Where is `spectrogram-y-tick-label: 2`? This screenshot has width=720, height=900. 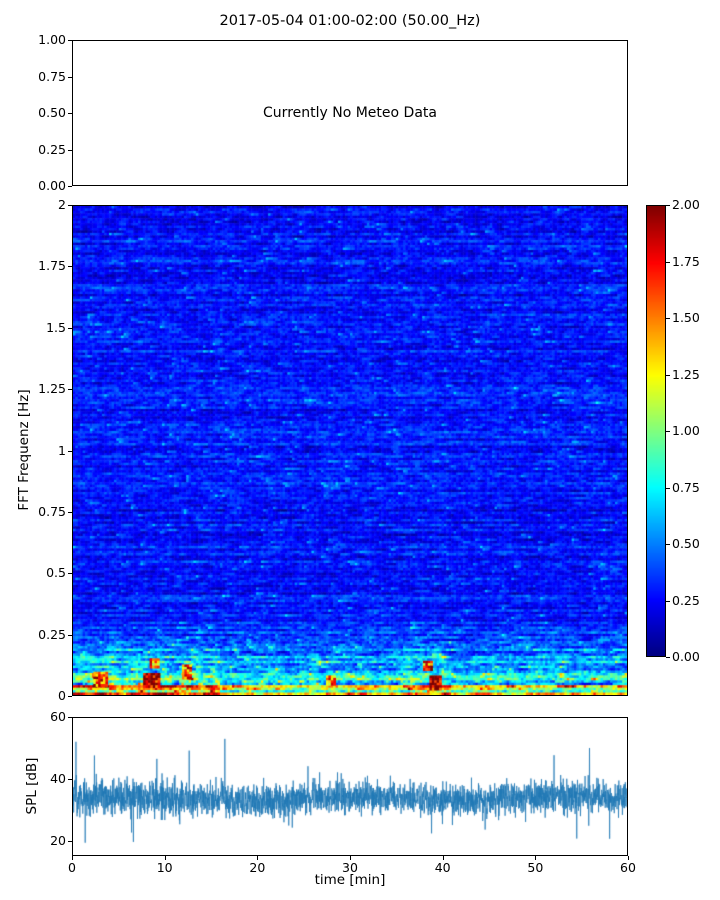 spectrogram-y-tick-label: 2 is located at coordinates (62, 204).